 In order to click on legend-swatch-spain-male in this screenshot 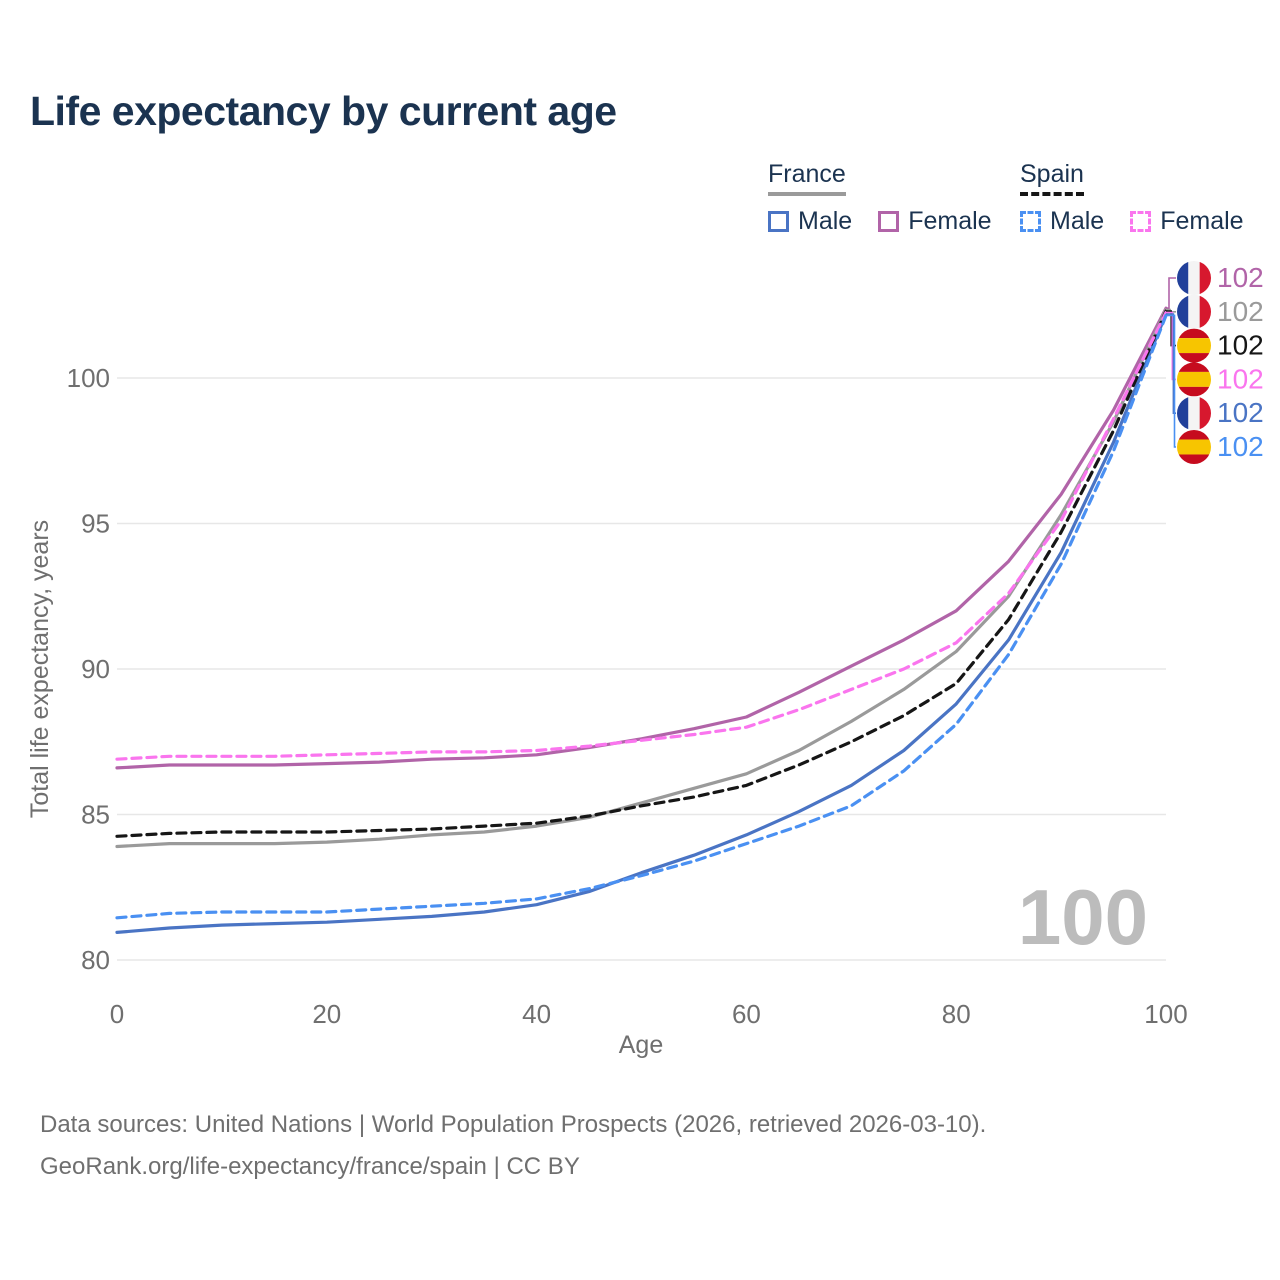, I will do `click(1030, 221)`.